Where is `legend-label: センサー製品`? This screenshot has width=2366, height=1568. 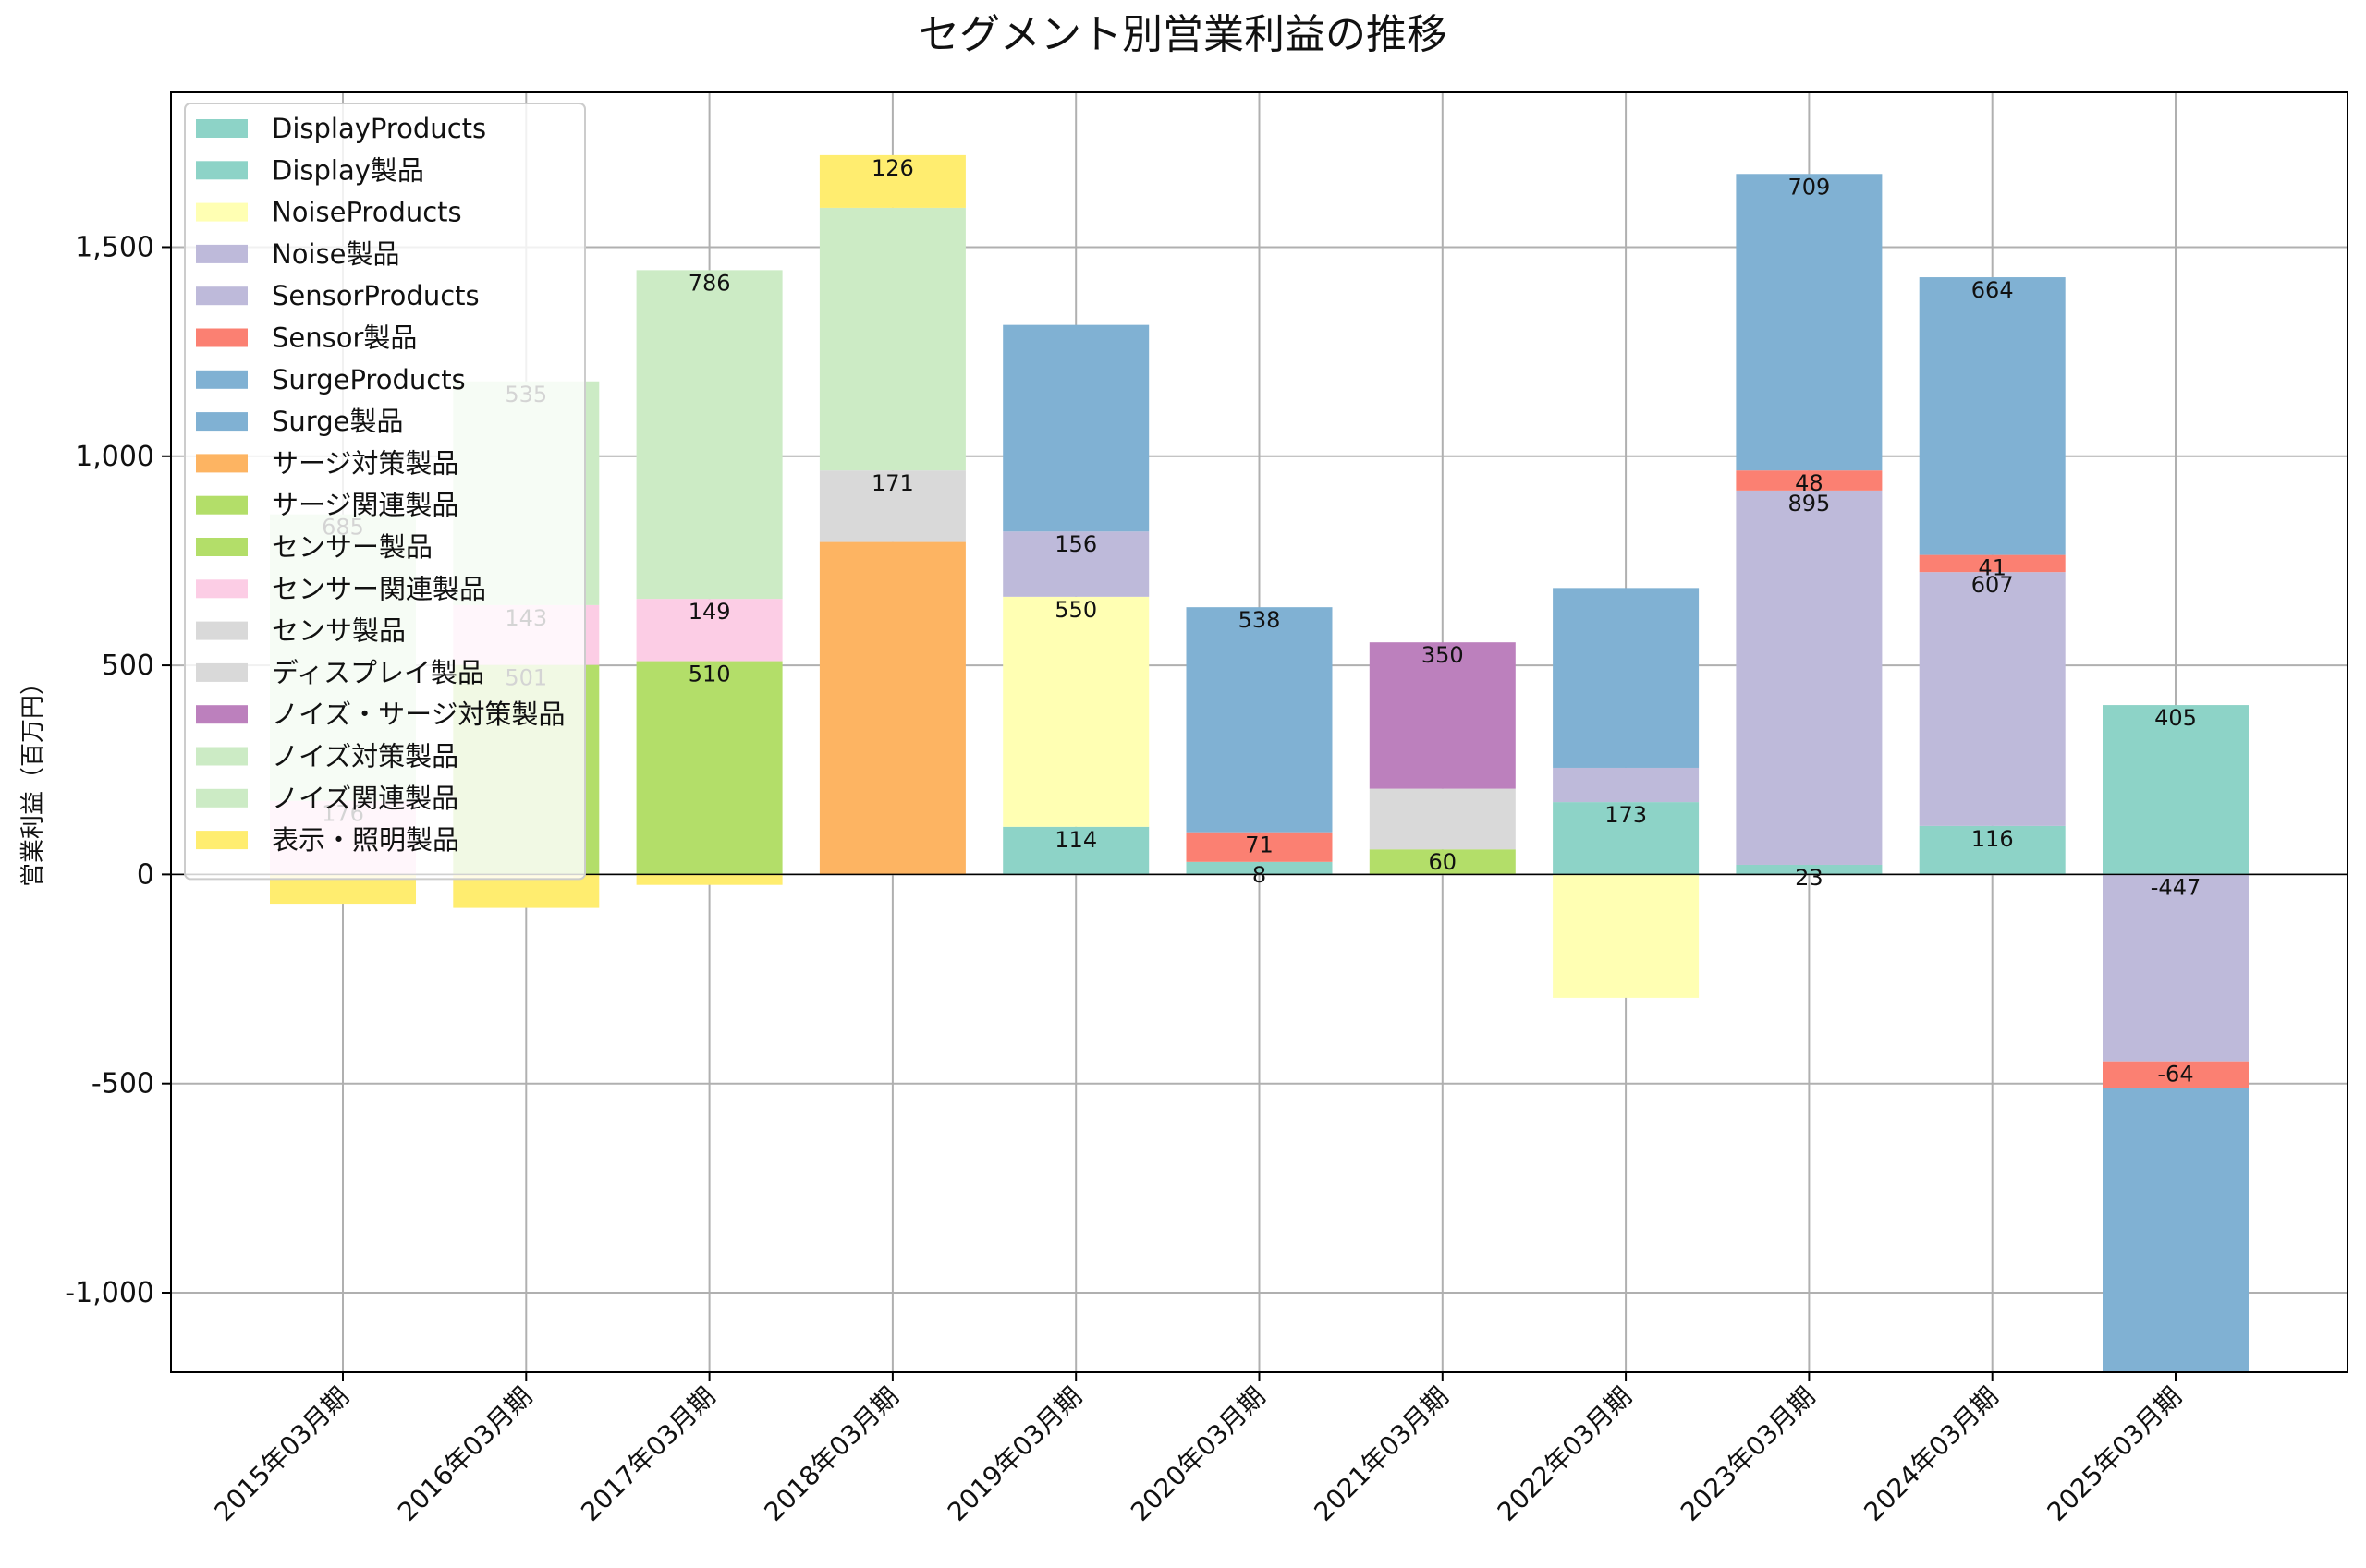 legend-label: センサー製品 is located at coordinates (352, 547).